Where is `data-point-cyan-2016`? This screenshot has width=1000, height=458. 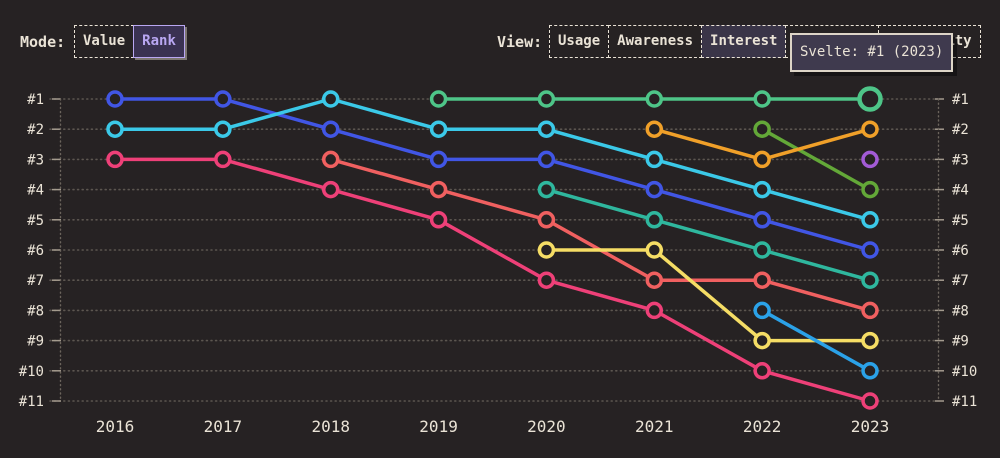 data-point-cyan-2016 is located at coordinates (115, 129).